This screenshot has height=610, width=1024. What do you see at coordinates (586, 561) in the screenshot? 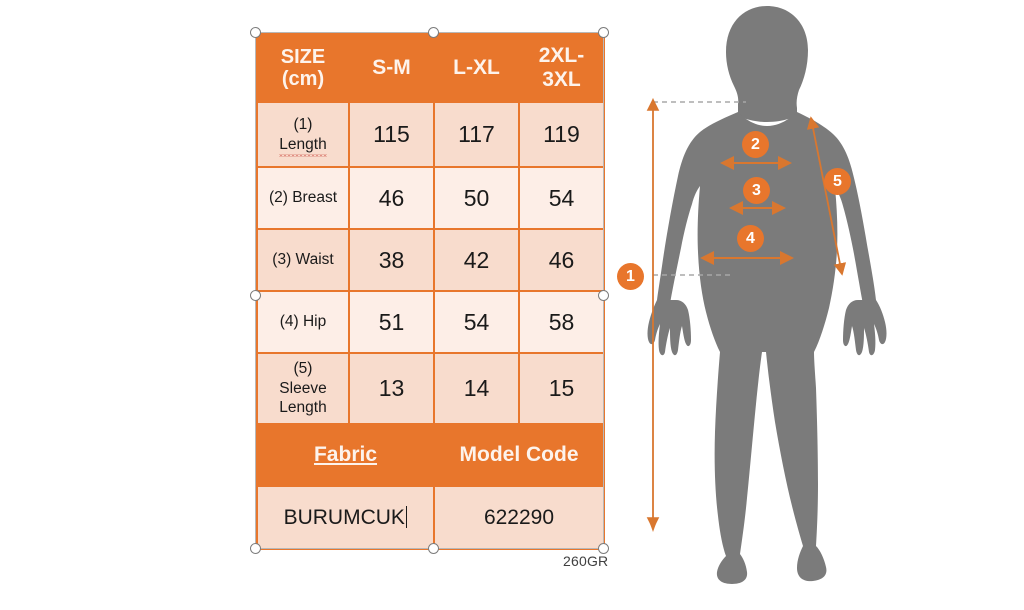
I see `fabric-weight-label: 260GR` at bounding box center [586, 561].